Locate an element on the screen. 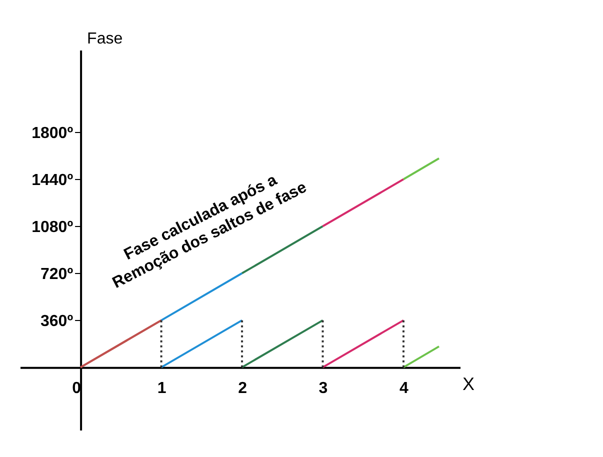  x-tick-label: 4 is located at coordinates (404, 388).